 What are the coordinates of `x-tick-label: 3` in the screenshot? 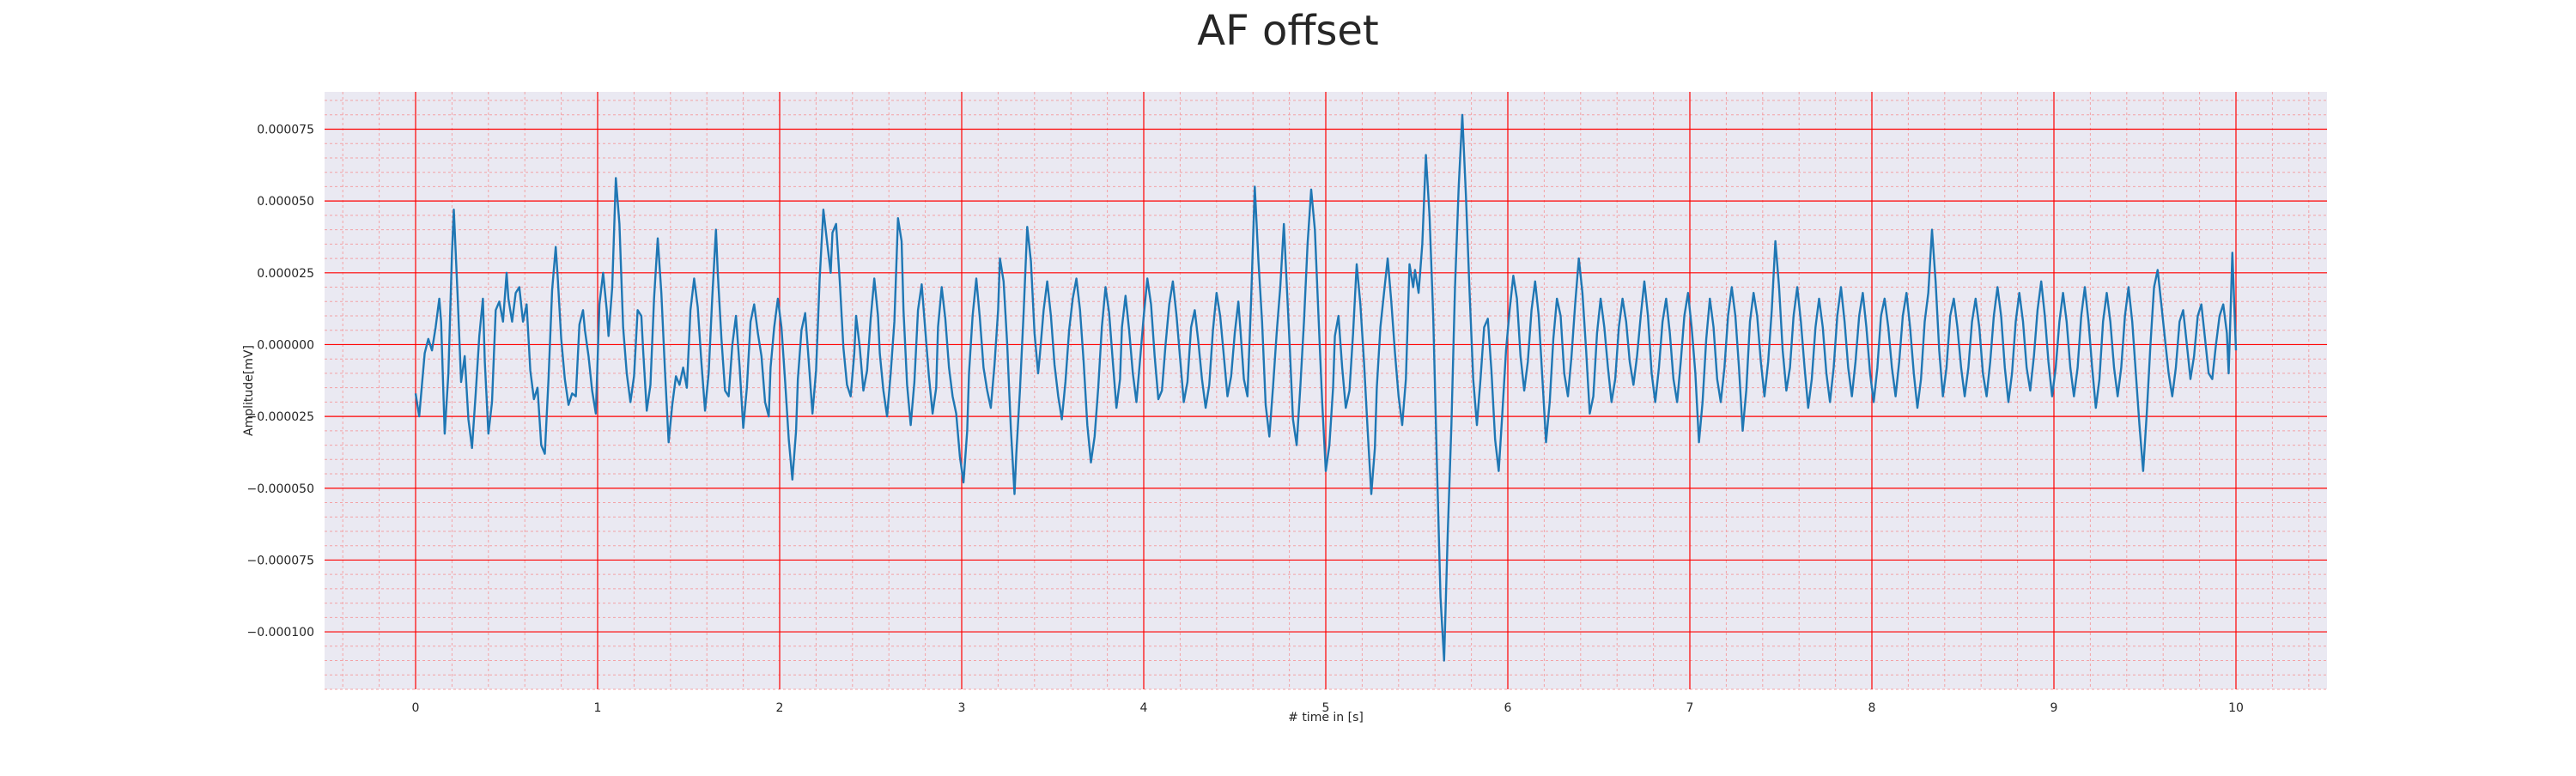 It's located at (962, 708).